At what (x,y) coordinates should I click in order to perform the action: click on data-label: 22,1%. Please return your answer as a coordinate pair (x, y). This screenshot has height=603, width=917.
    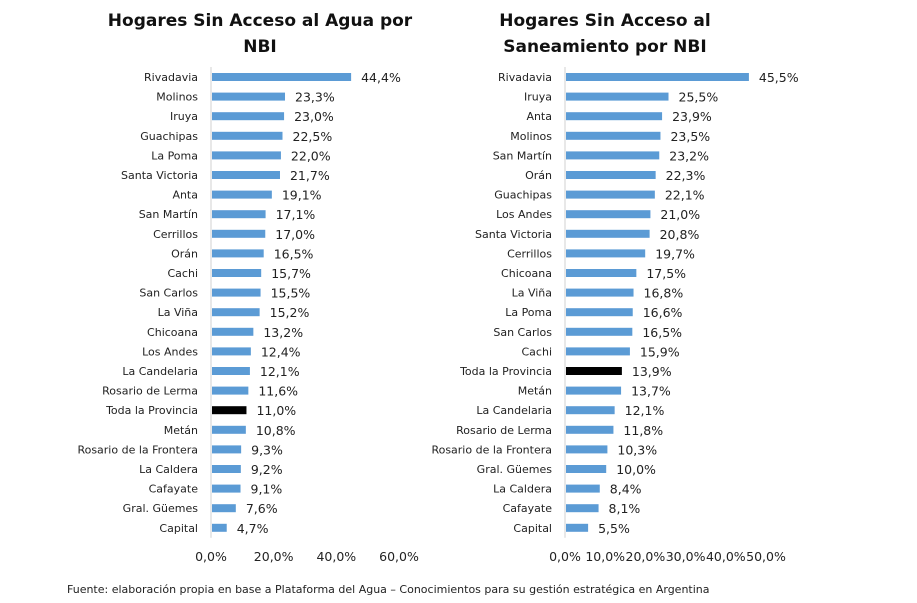
    Looking at the image, I should click on (685, 195).